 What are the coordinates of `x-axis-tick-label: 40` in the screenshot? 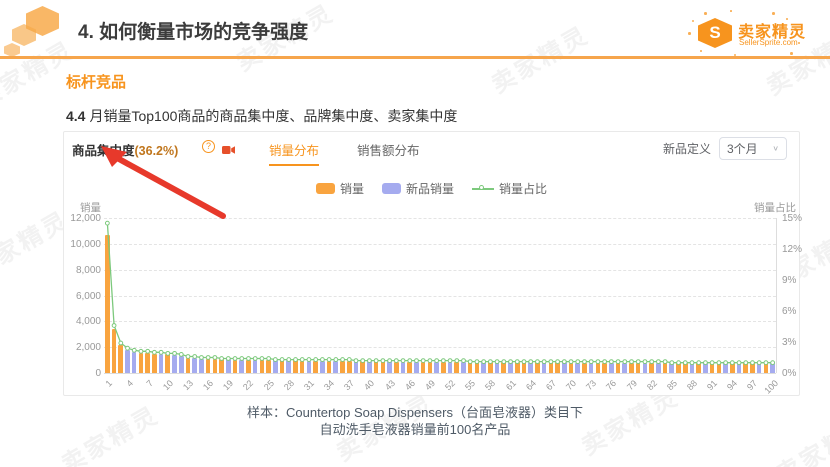 It's located at (369, 385).